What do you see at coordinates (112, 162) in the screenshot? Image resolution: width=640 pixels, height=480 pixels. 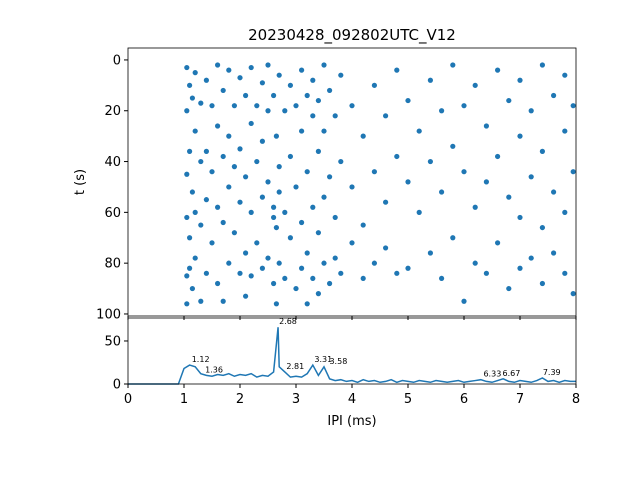 I see `y-tick-label: 40` at bounding box center [112, 162].